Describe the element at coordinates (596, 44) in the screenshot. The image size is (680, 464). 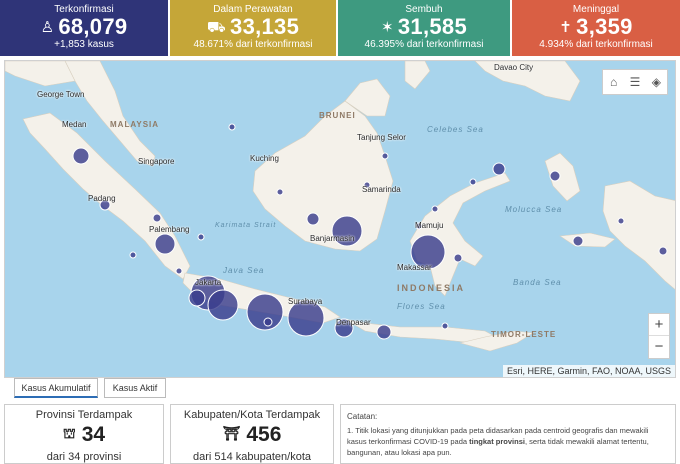
I see `stat-deceased-sub: 4.934% dari terkonfirmasi` at that location.